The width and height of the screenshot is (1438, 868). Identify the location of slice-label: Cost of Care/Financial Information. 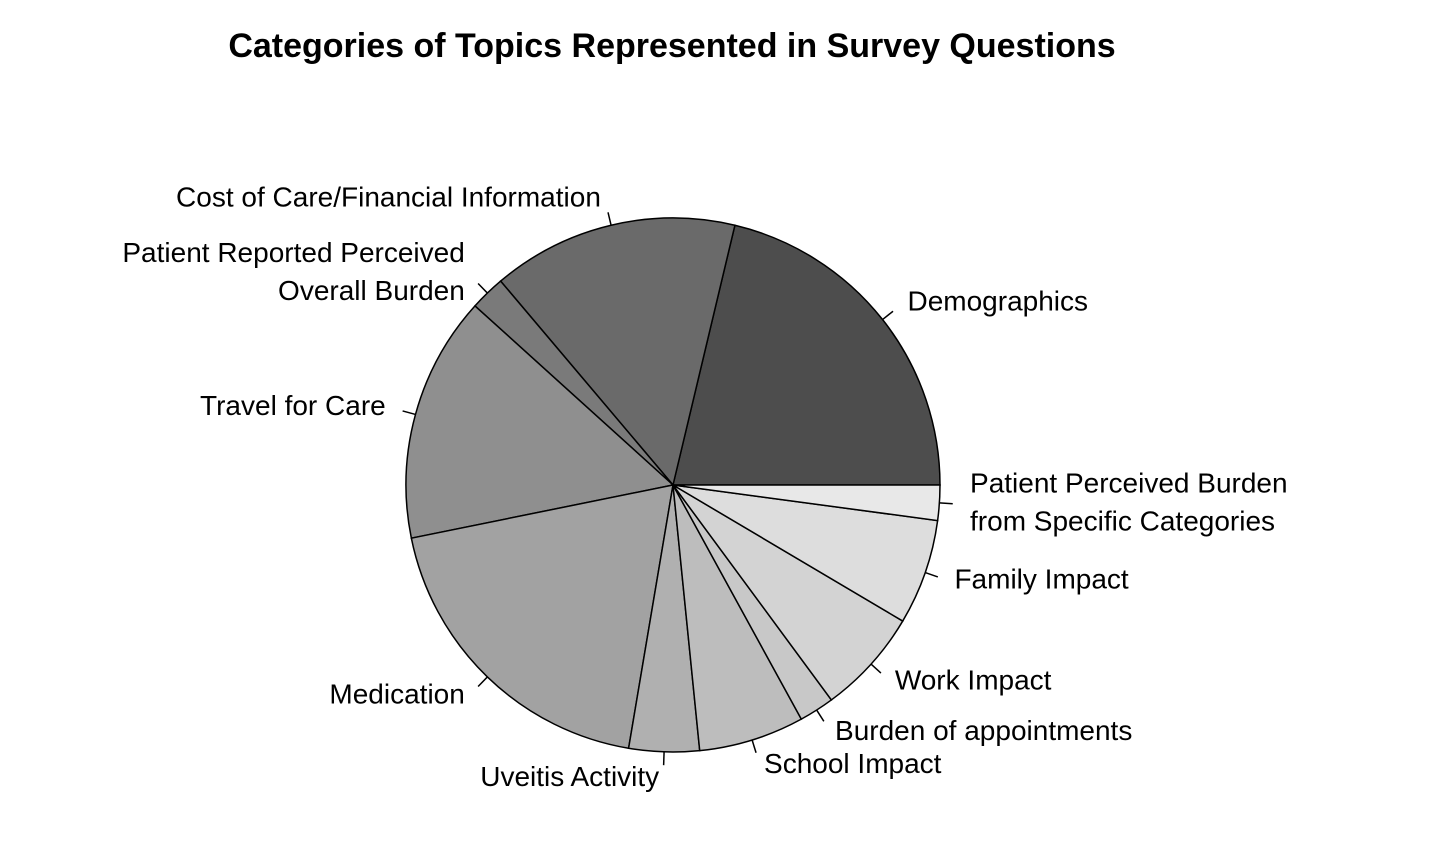
(388, 197).